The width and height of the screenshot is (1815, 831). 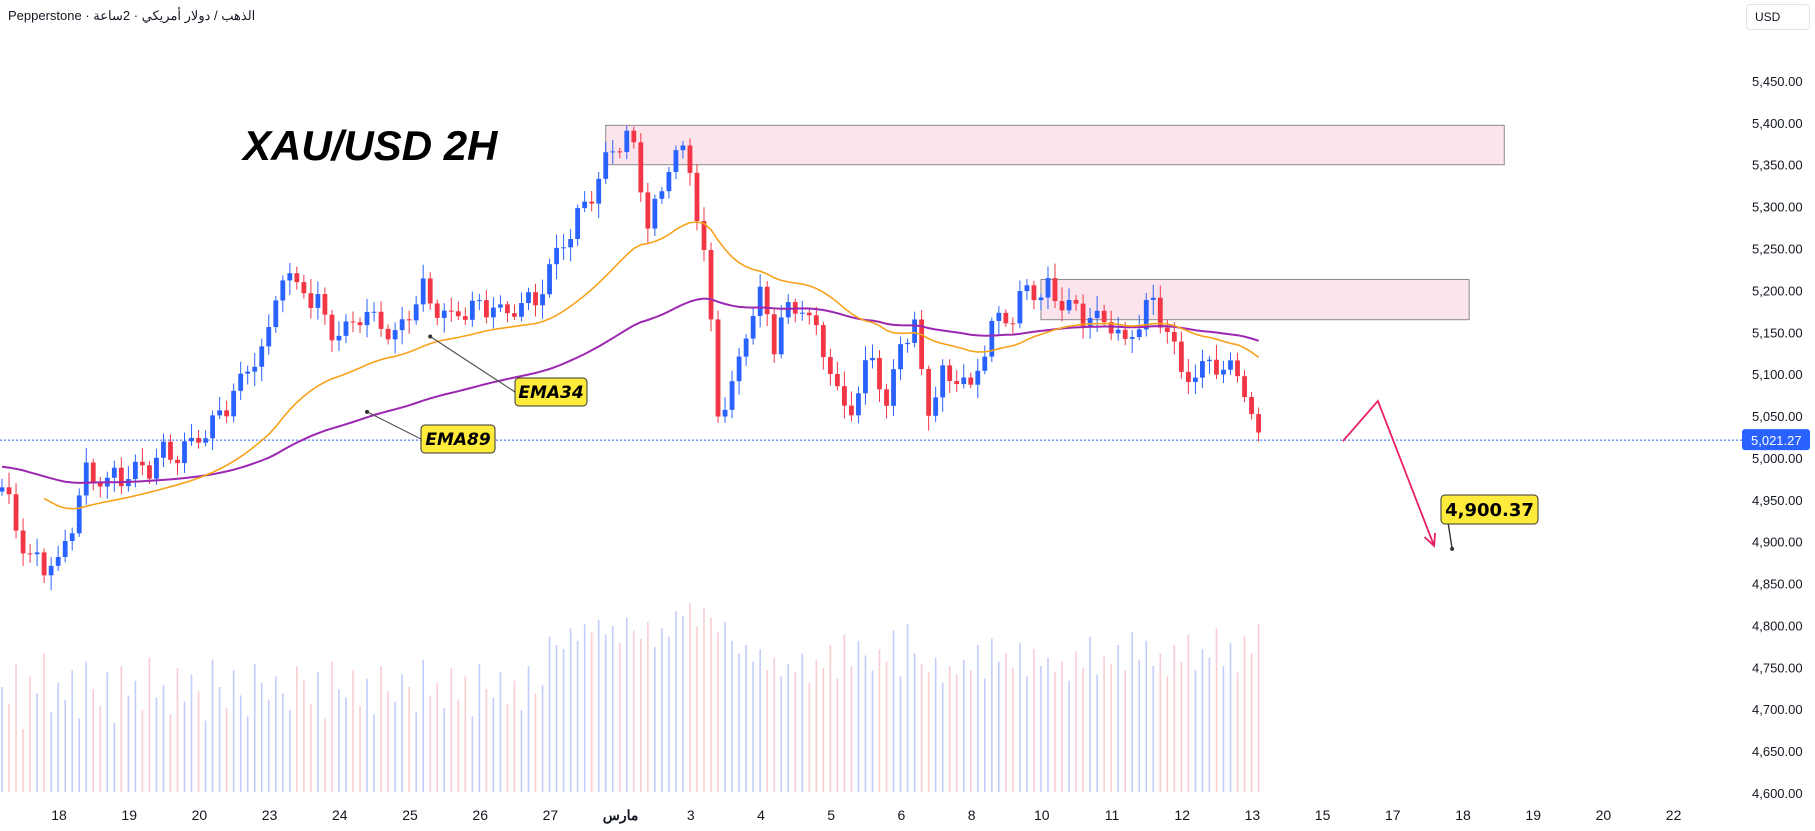 I want to click on currency-button: USD, so click(x=1778, y=17).